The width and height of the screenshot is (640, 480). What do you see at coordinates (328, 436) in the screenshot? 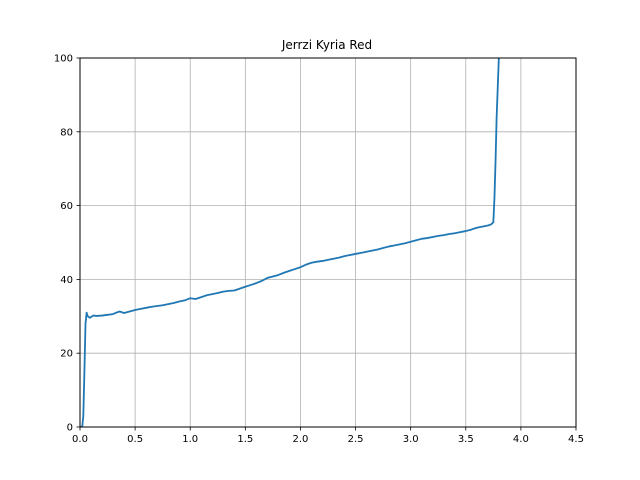
I see `x-axis: 0.0 0.5 1.0 1.5 2.0 2.5 3.0 3.5 4.0 4.5` at bounding box center [328, 436].